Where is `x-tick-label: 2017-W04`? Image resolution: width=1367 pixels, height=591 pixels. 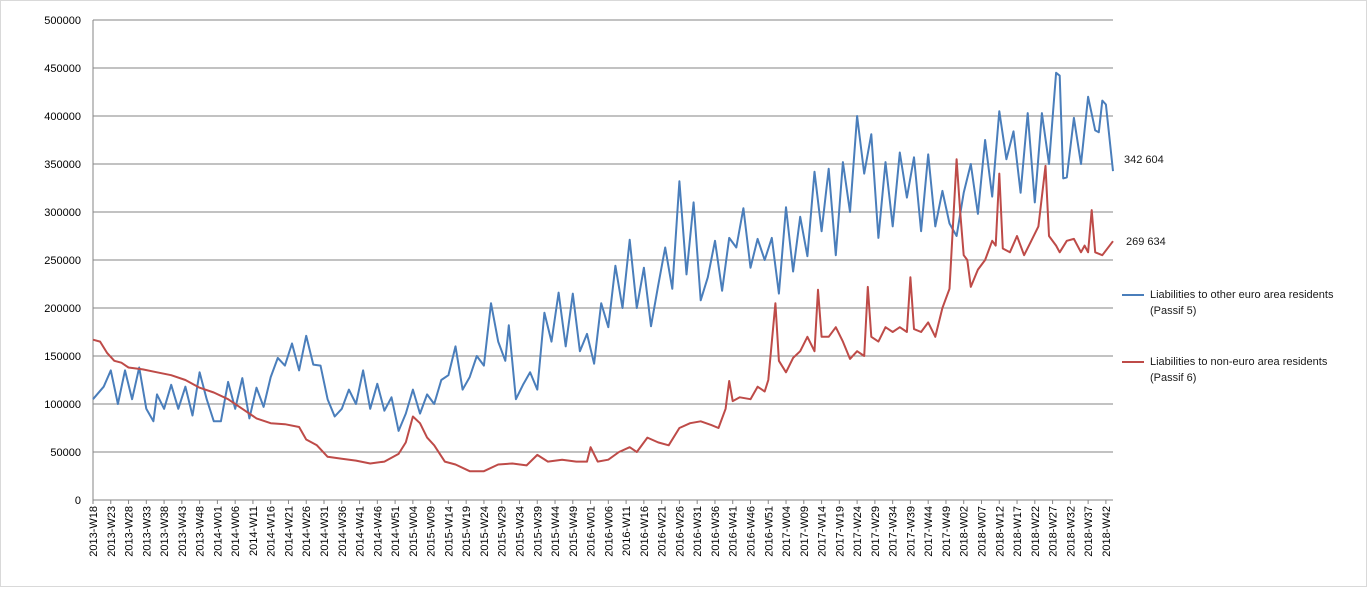
x-tick-label: 2017-W04 is located at coordinates (787, 531).